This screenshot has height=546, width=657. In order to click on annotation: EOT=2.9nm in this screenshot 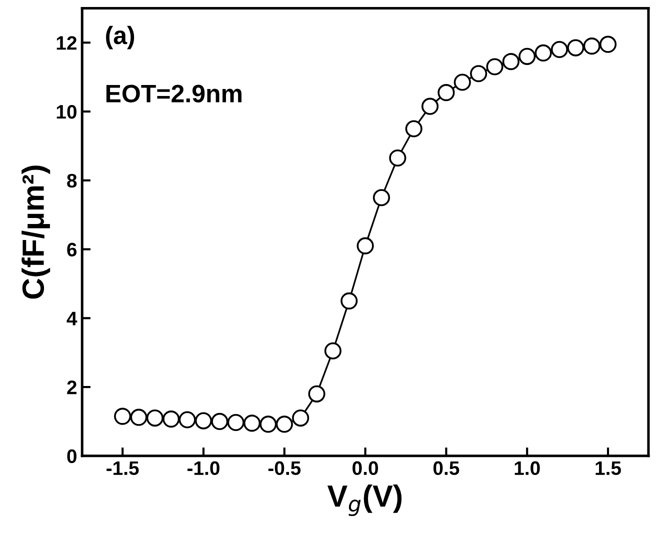, I will do `click(174, 93)`.